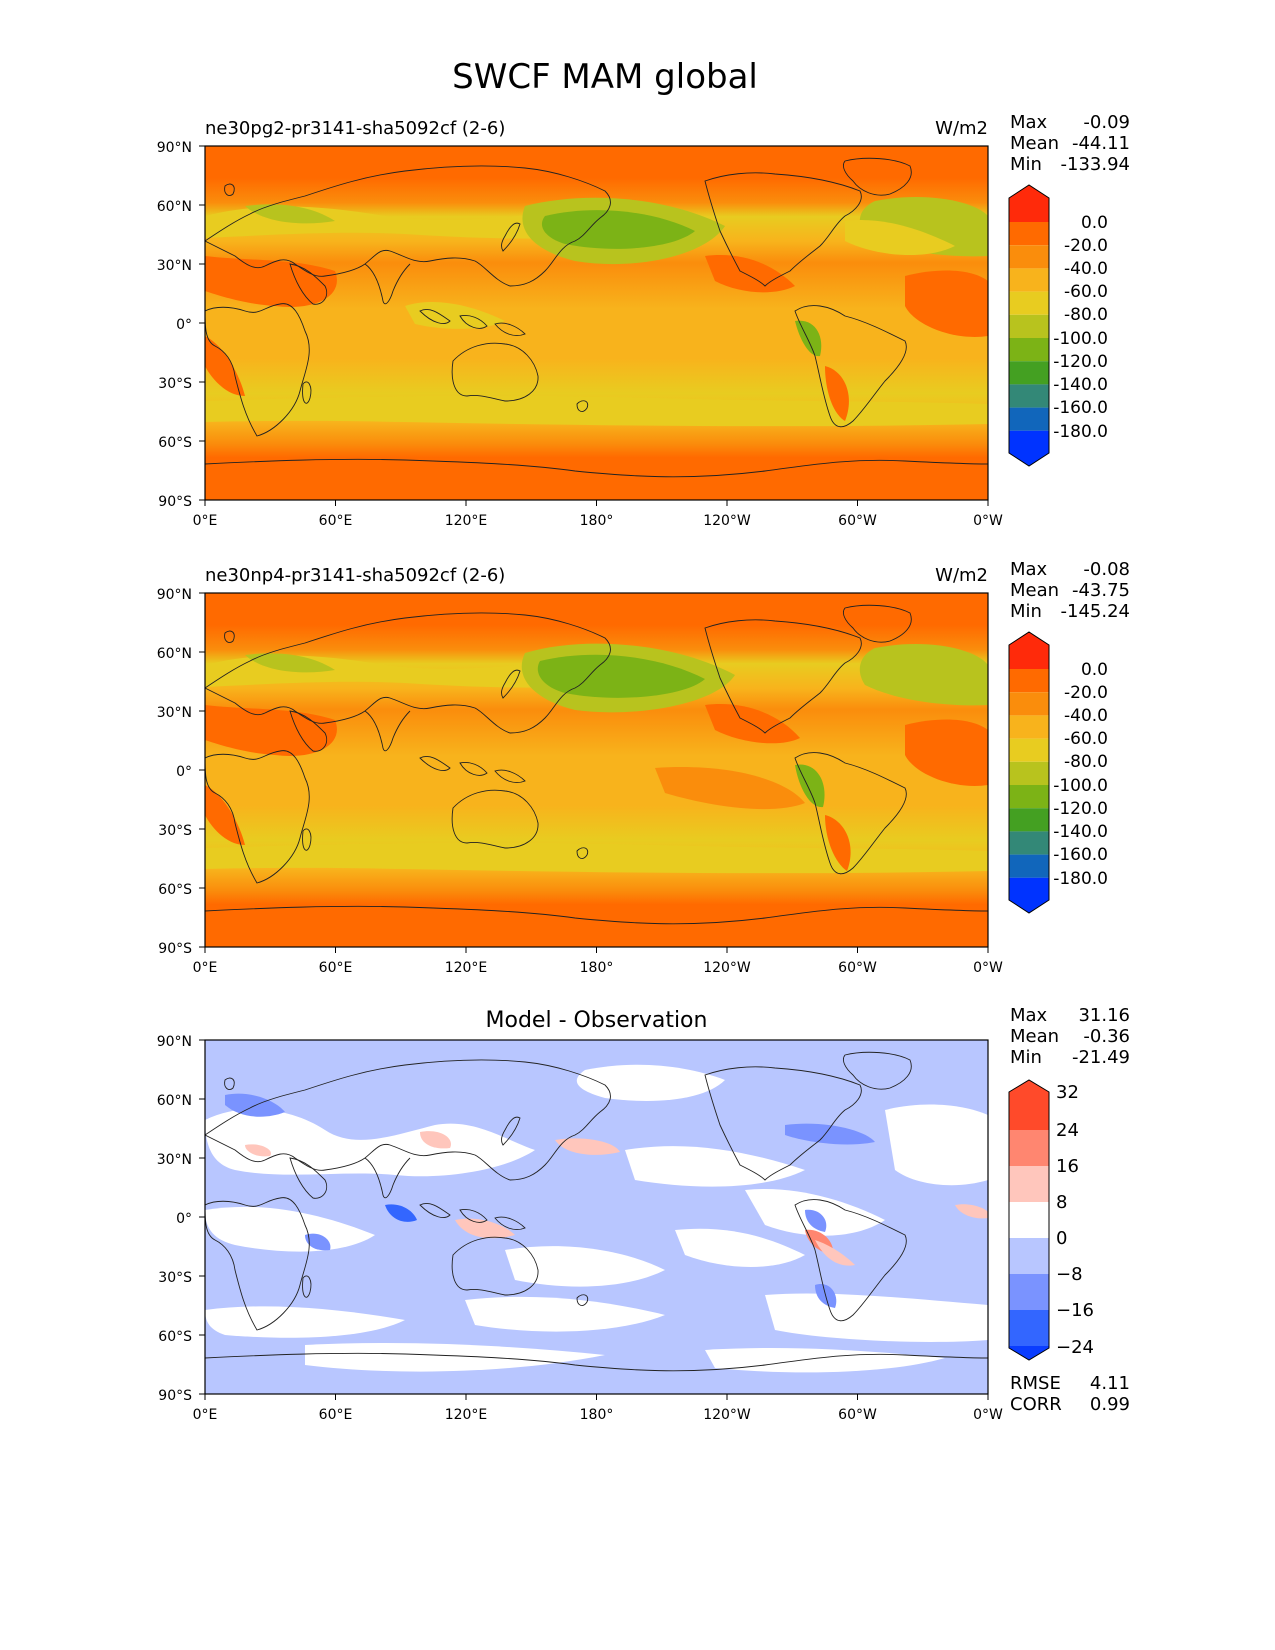 The image size is (1275, 1650). What do you see at coordinates (1070, 143) in the screenshot?
I see `stats-block: Max -0.09 Mean -44.11 Min -133.94` at bounding box center [1070, 143].